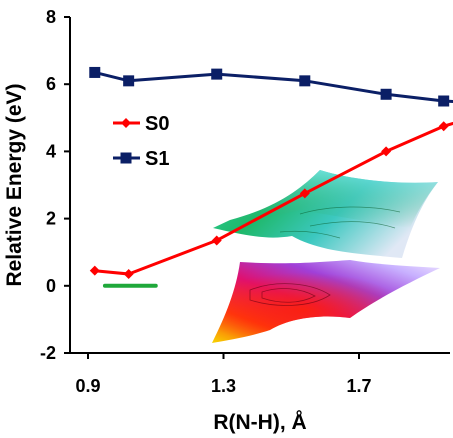 The height and width of the screenshot is (438, 453). What do you see at coordinates (87, 386) in the screenshot?
I see `x-tick-label: 0.9` at bounding box center [87, 386].